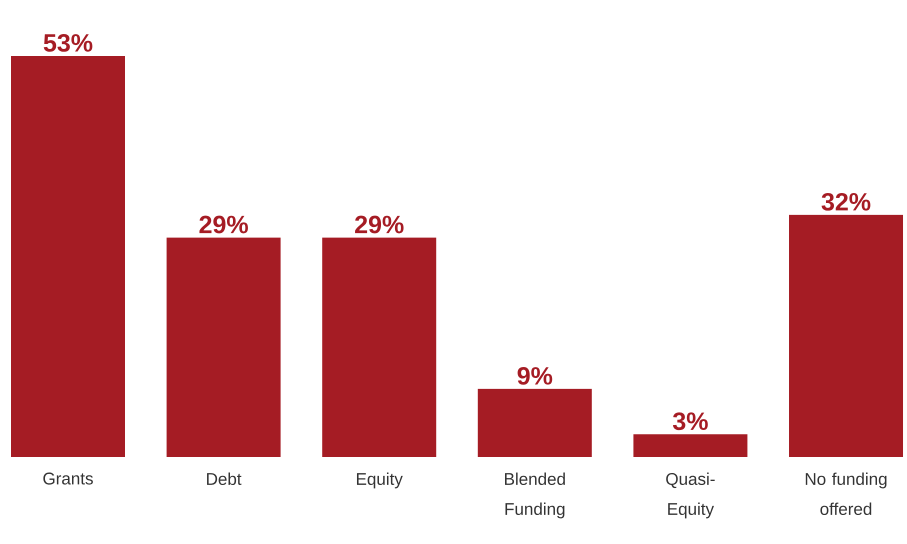  Describe the element at coordinates (535, 376) in the screenshot. I see `data-label: 9%` at that location.